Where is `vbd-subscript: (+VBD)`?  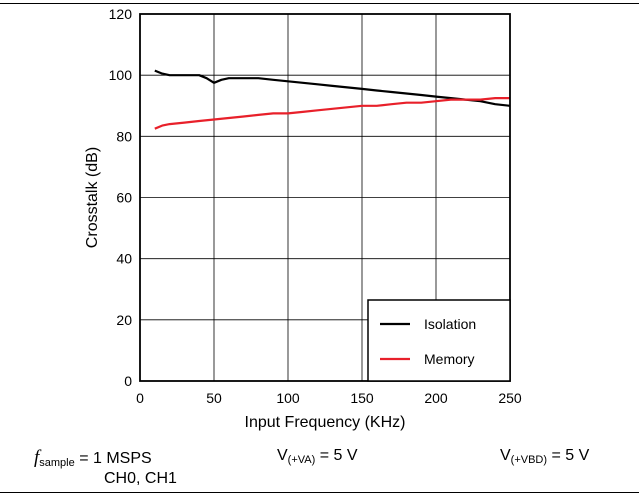 vbd-subscript: (+VBD) is located at coordinates (529, 460).